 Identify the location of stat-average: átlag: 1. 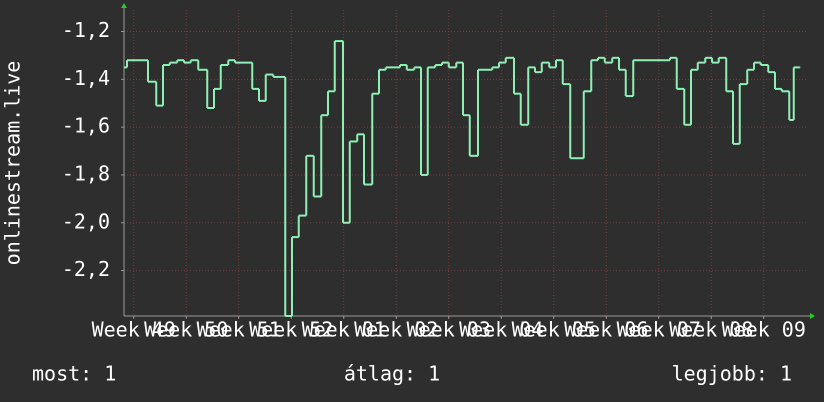
(392, 374).